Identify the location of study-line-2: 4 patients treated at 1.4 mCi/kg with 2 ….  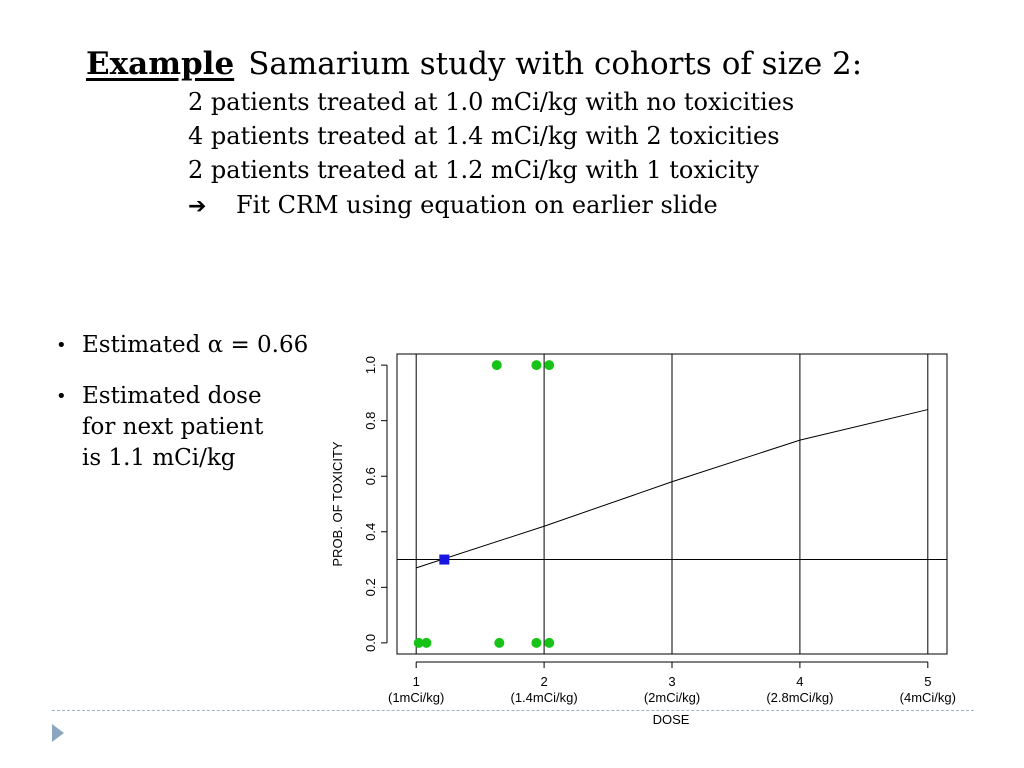
(484, 136).